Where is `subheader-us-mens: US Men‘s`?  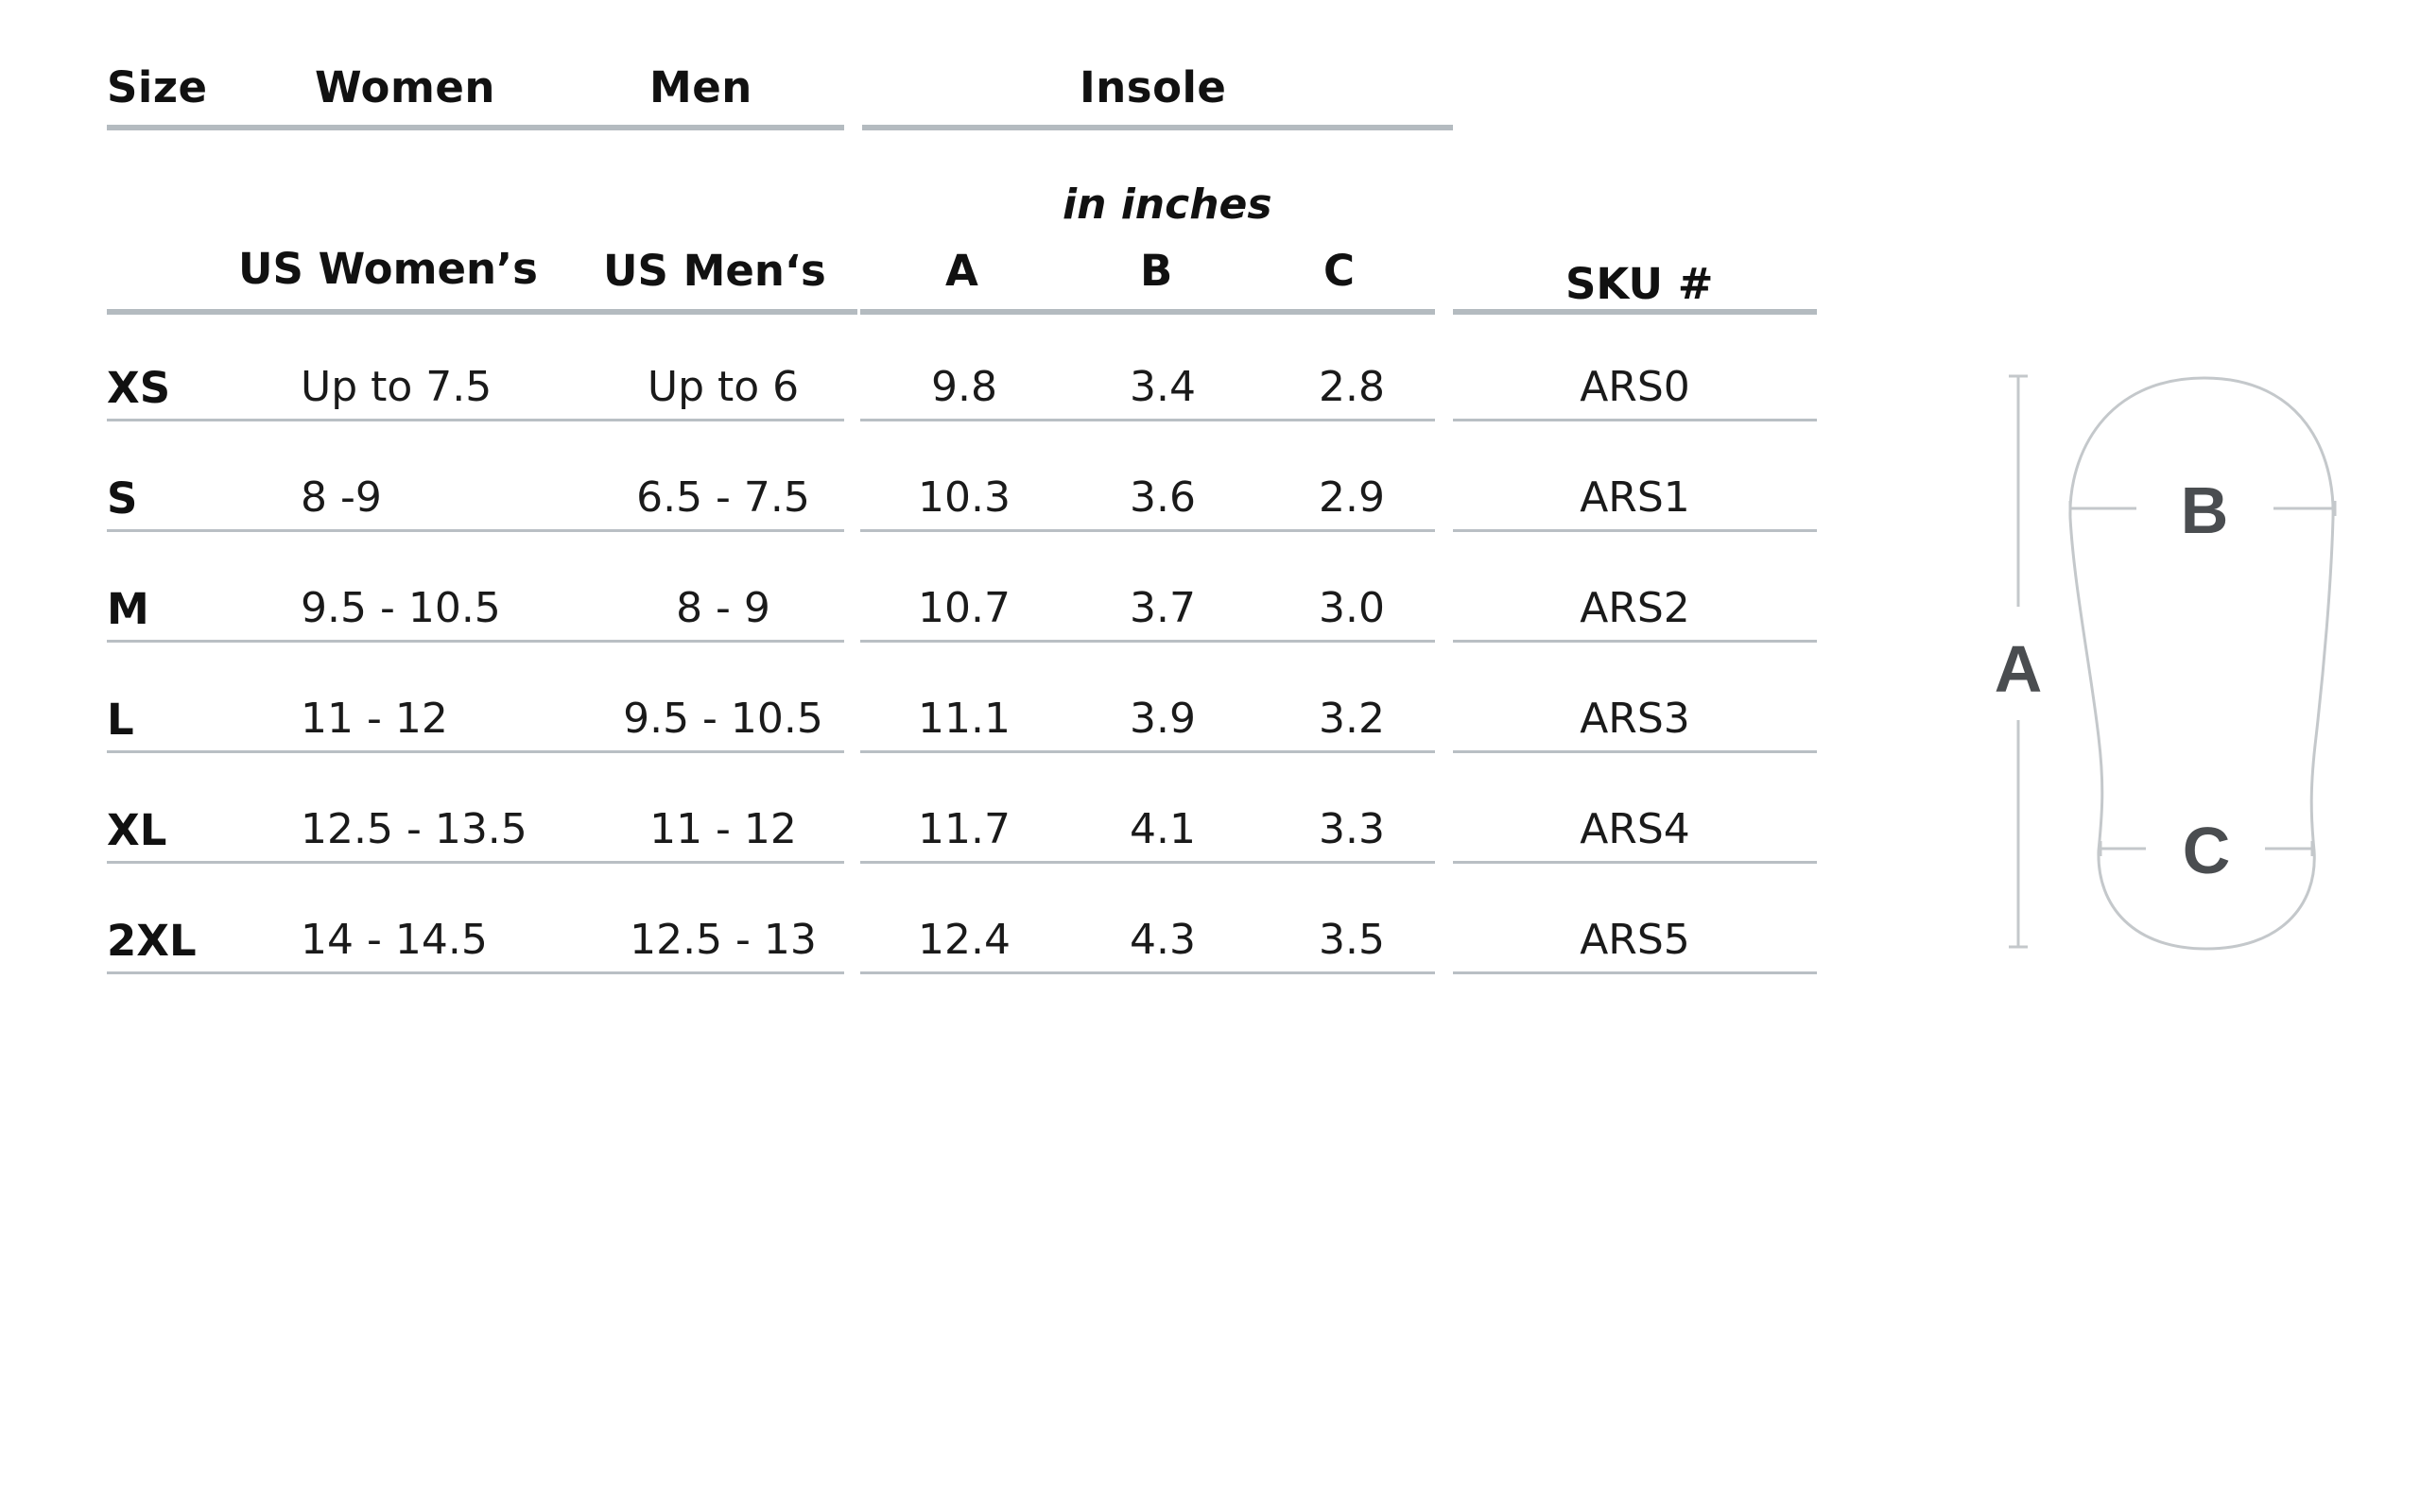 subheader-us-mens: US Men‘s is located at coordinates (714, 271).